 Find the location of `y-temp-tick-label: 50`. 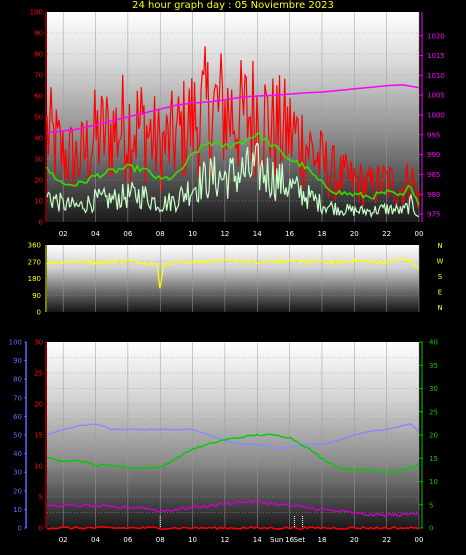

y-temp-tick-label: 50 is located at coordinates (17, 436).